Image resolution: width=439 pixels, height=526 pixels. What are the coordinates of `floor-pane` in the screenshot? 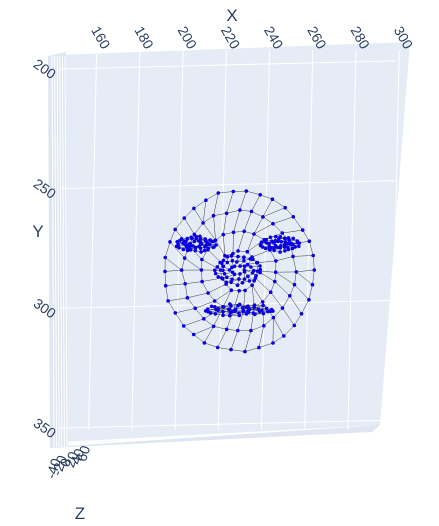 It's located at (215, 436).